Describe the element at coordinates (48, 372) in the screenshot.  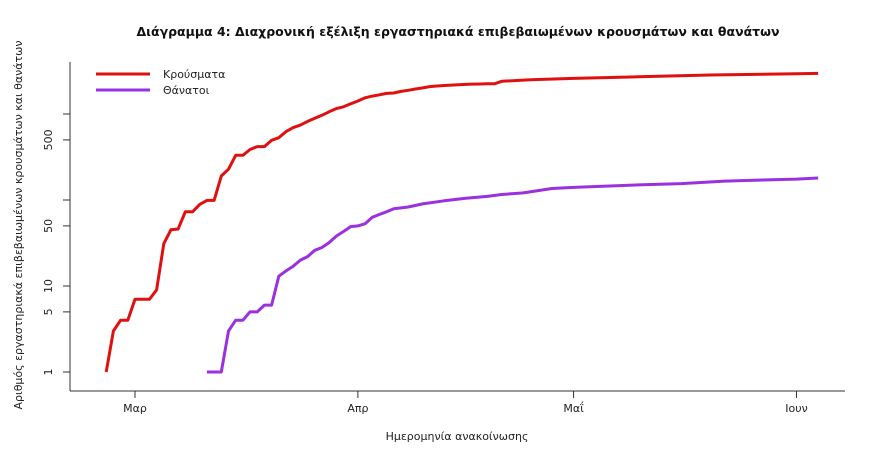
I see `y-tick-label: 1` at that location.